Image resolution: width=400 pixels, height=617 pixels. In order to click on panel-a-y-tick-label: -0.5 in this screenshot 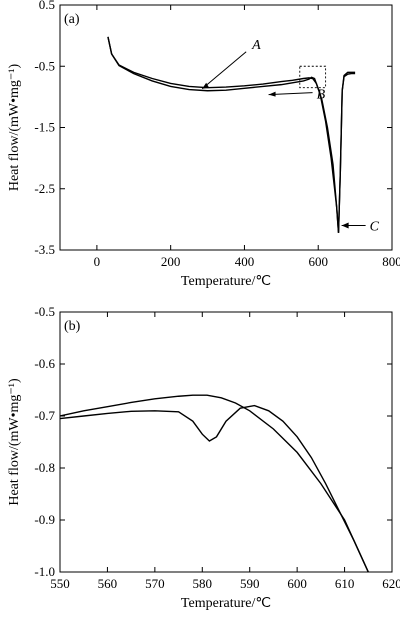, I will do `click(44, 65)`.